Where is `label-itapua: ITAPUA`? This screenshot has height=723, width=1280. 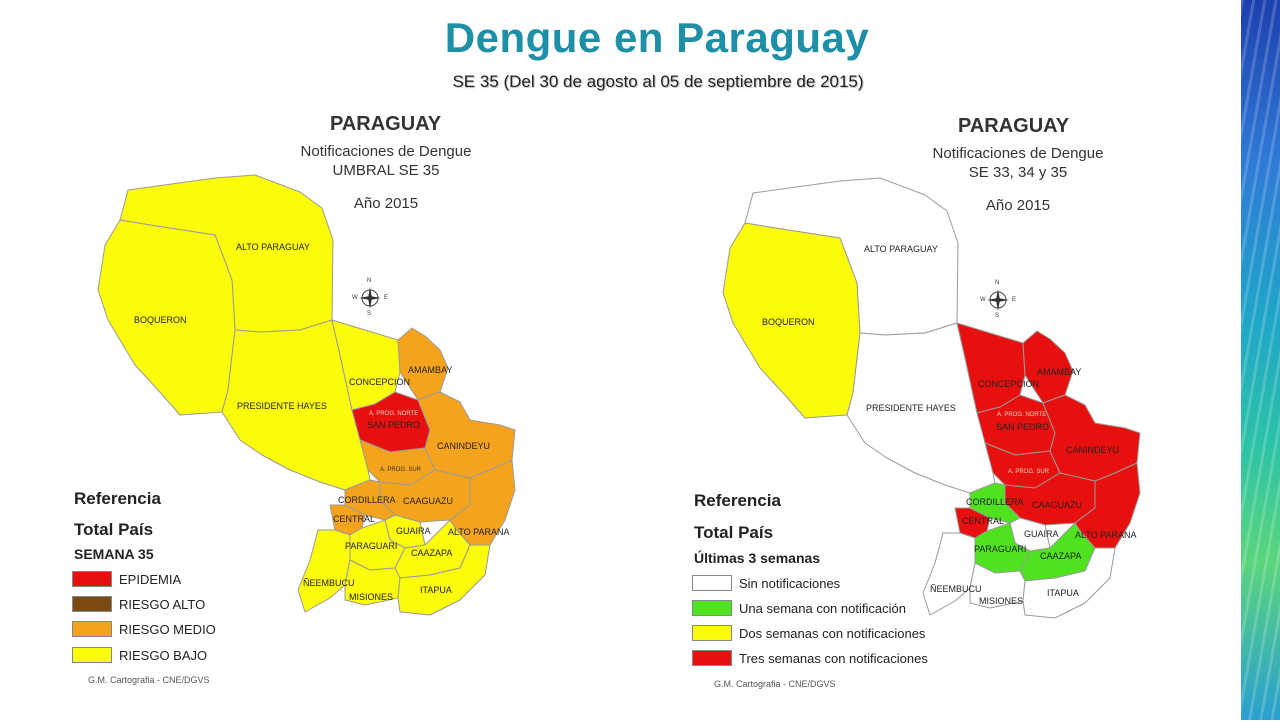 label-itapua: ITAPUA is located at coordinates (1063, 593).